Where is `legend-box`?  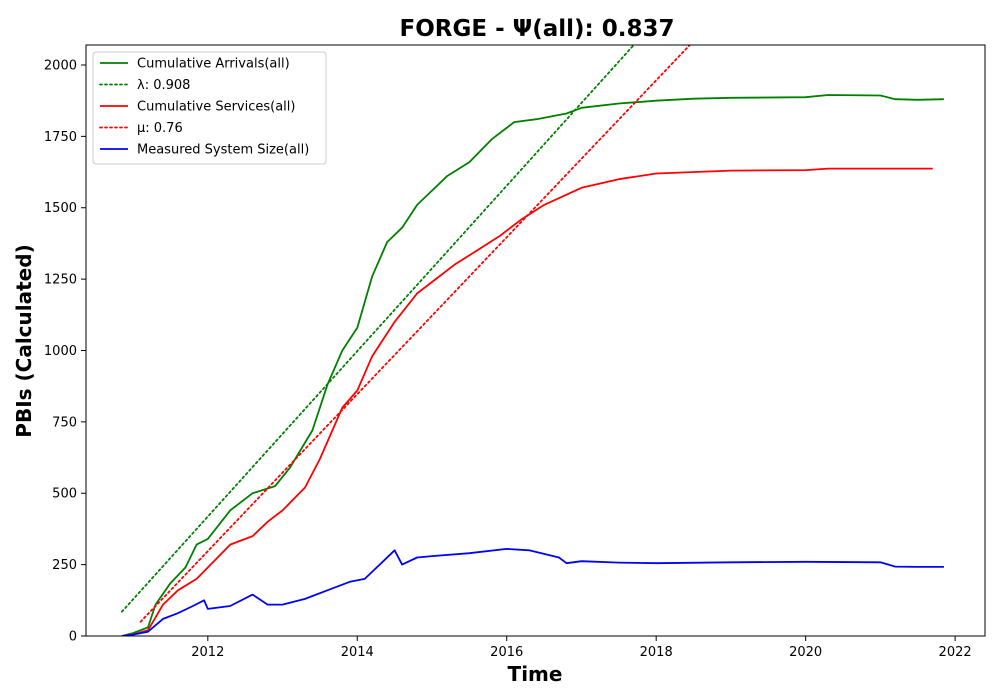
legend-box is located at coordinates (209, 108).